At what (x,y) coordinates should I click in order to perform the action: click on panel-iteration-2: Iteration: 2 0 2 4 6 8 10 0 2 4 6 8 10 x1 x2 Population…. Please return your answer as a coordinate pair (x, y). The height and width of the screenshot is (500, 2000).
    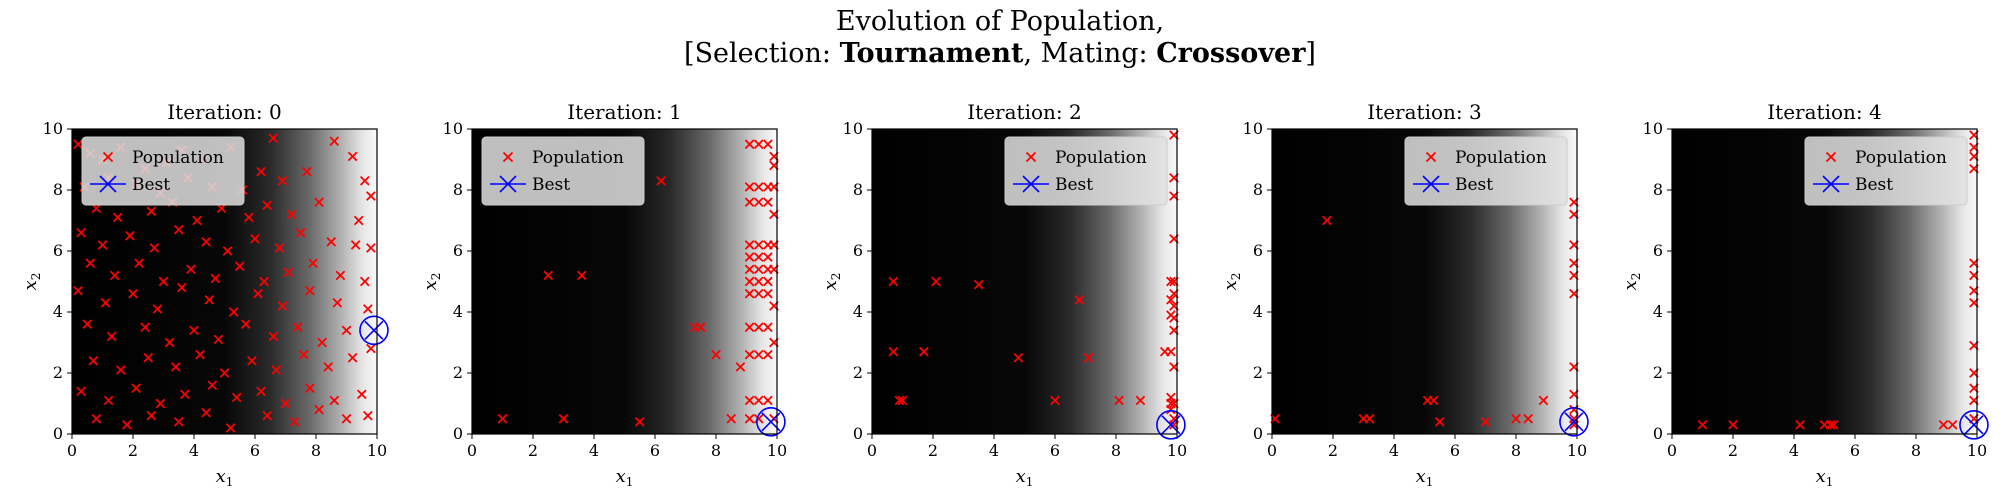
    Looking at the image, I should click on (1003, 294).